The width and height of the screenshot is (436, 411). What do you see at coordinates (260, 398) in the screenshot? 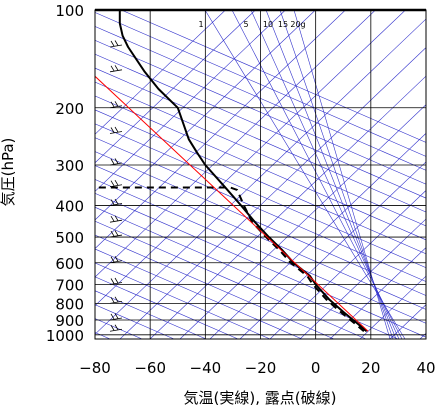
I see `x-axis-title: 気温(実線), 露点(破線)` at bounding box center [260, 398].